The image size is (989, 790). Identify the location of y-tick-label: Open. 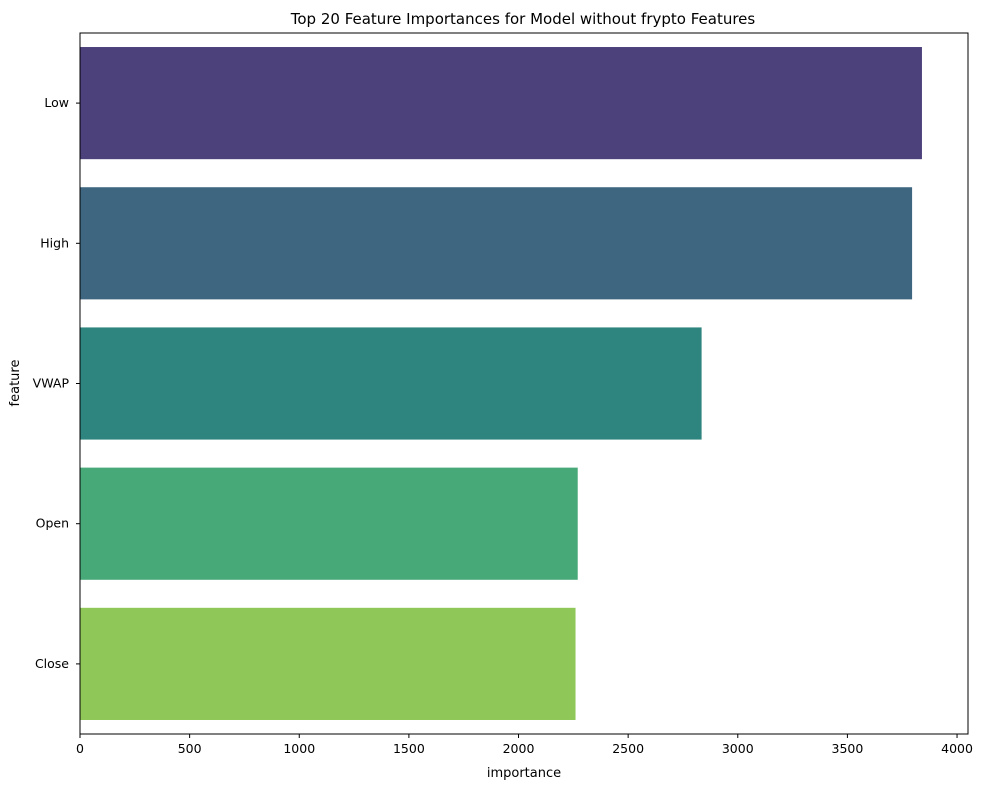
(52, 523).